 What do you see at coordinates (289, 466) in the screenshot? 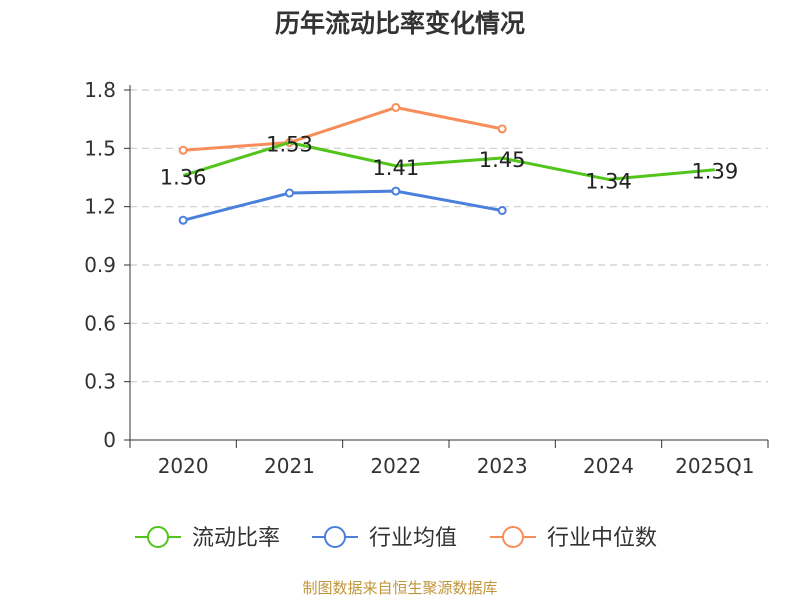
I see `x-tick-label: 2021` at bounding box center [289, 466].